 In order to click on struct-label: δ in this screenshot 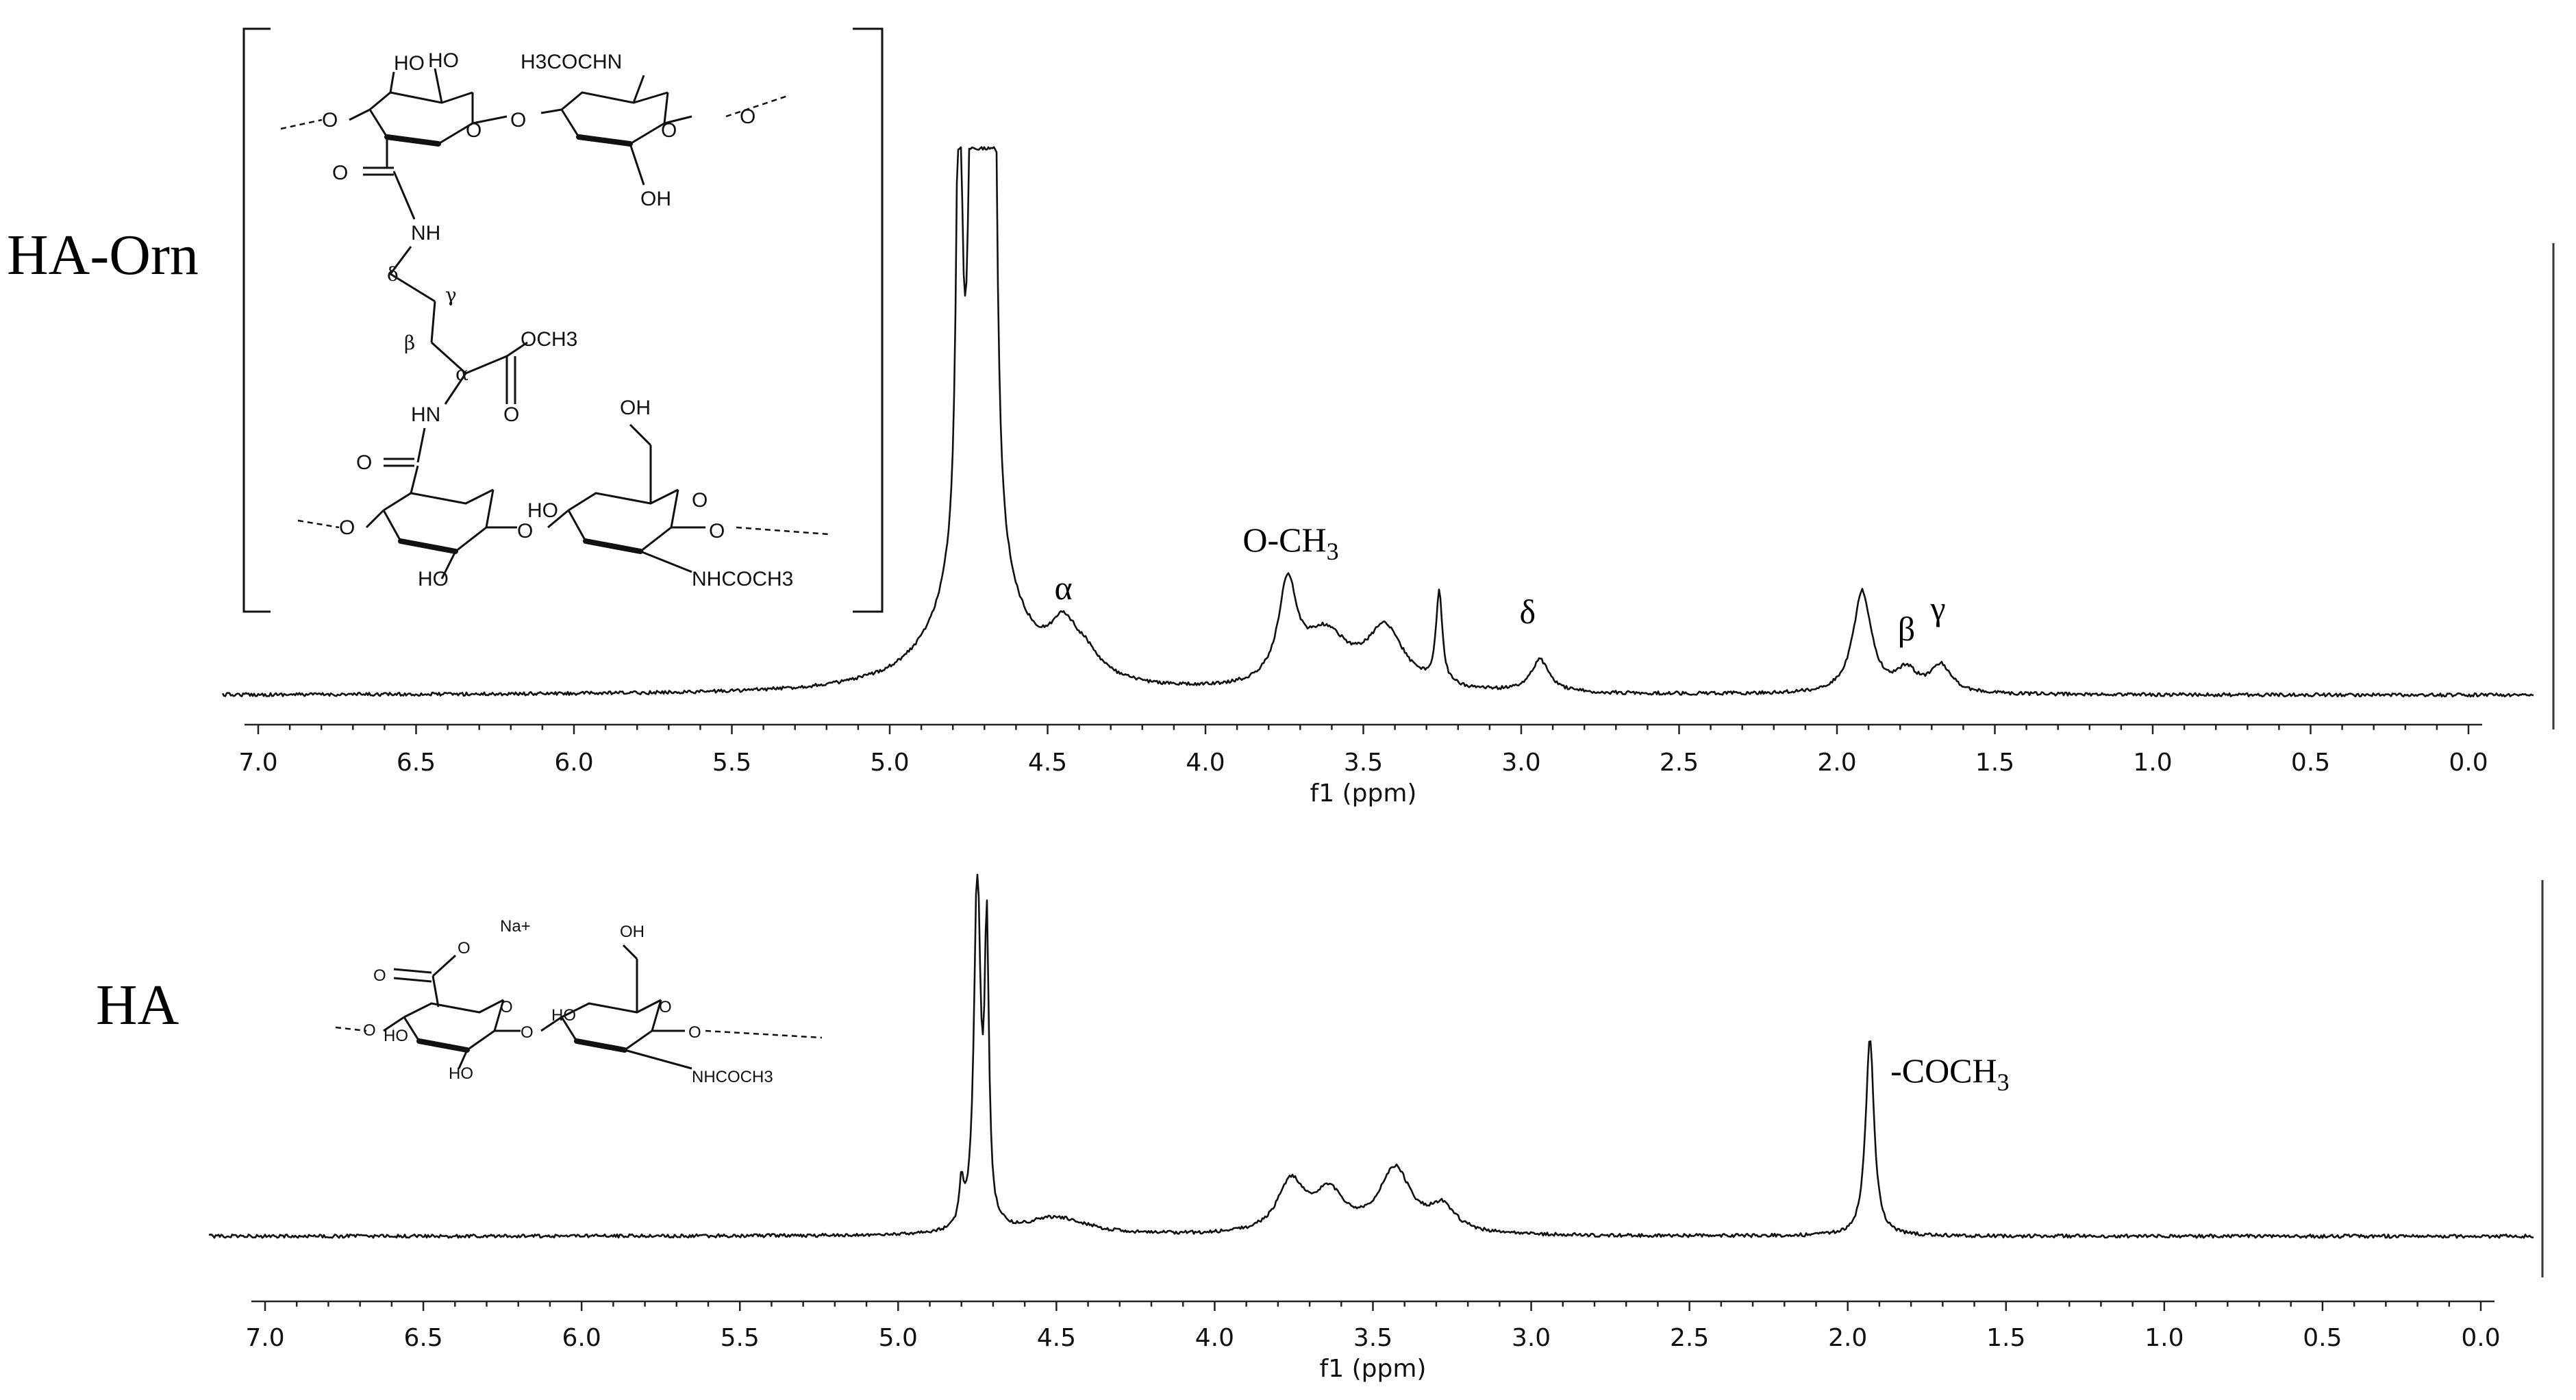, I will do `click(393, 274)`.